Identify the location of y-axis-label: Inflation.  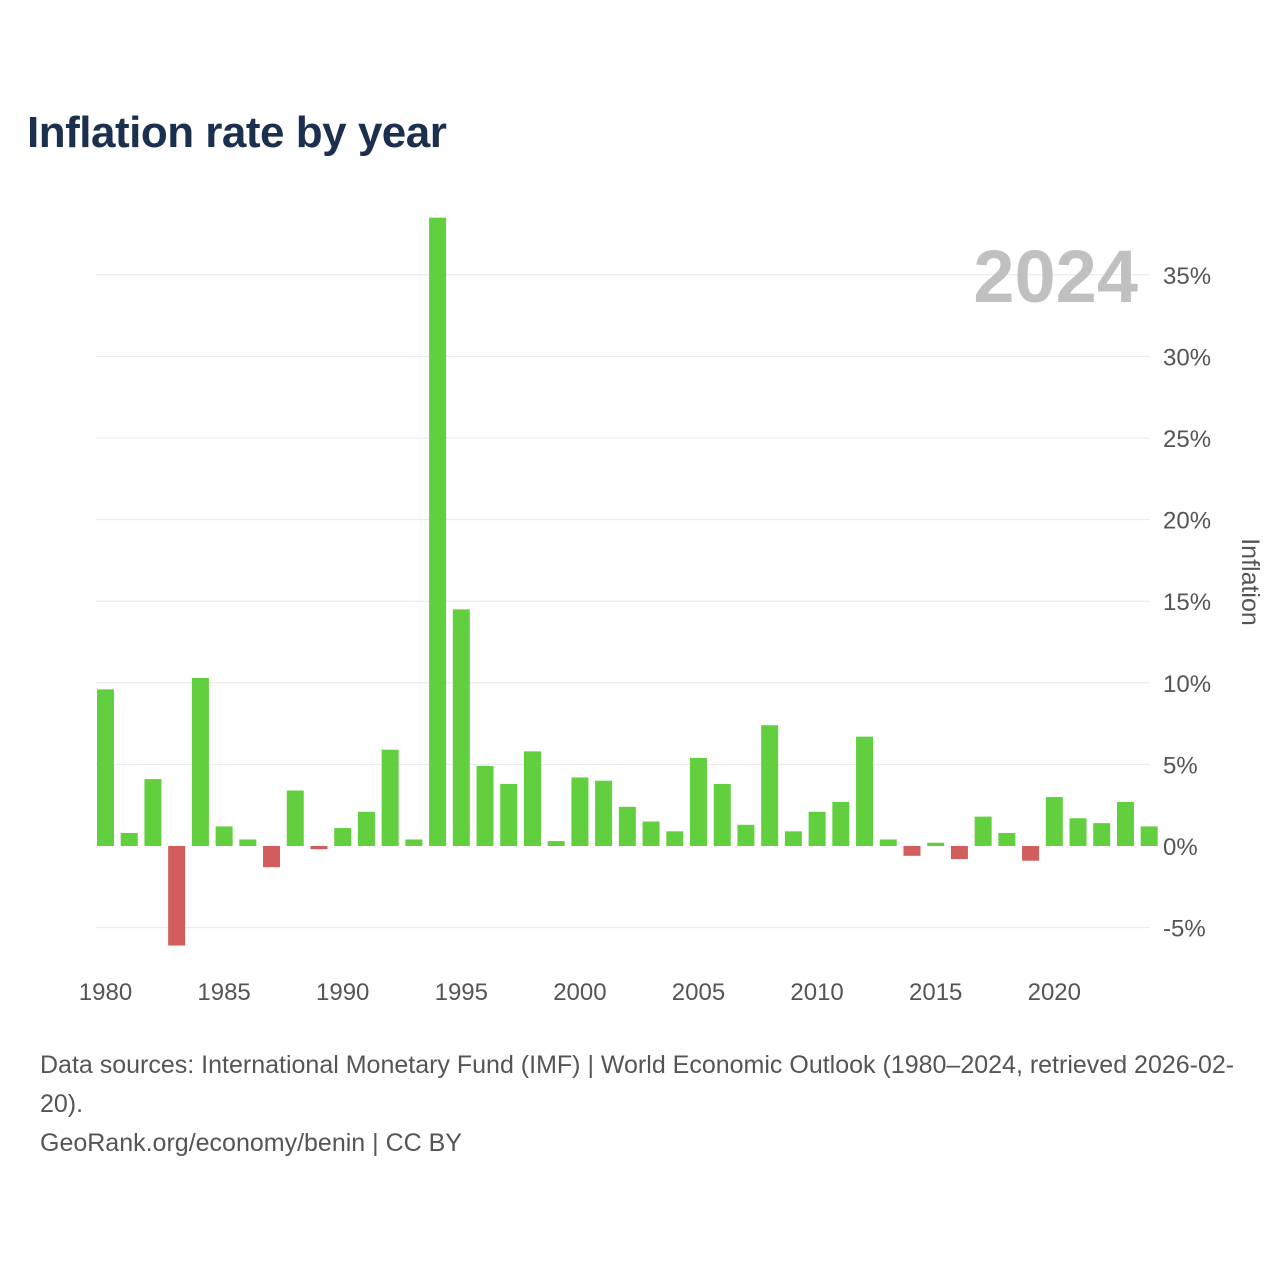
(1250, 582).